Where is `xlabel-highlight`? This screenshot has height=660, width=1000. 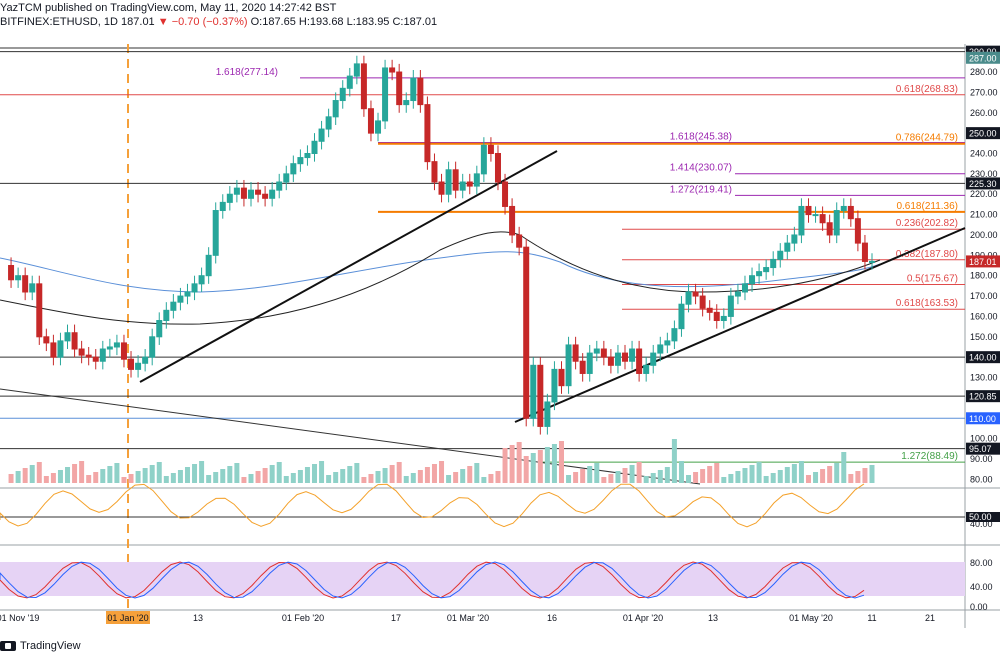 xlabel-highlight is located at coordinates (128, 617).